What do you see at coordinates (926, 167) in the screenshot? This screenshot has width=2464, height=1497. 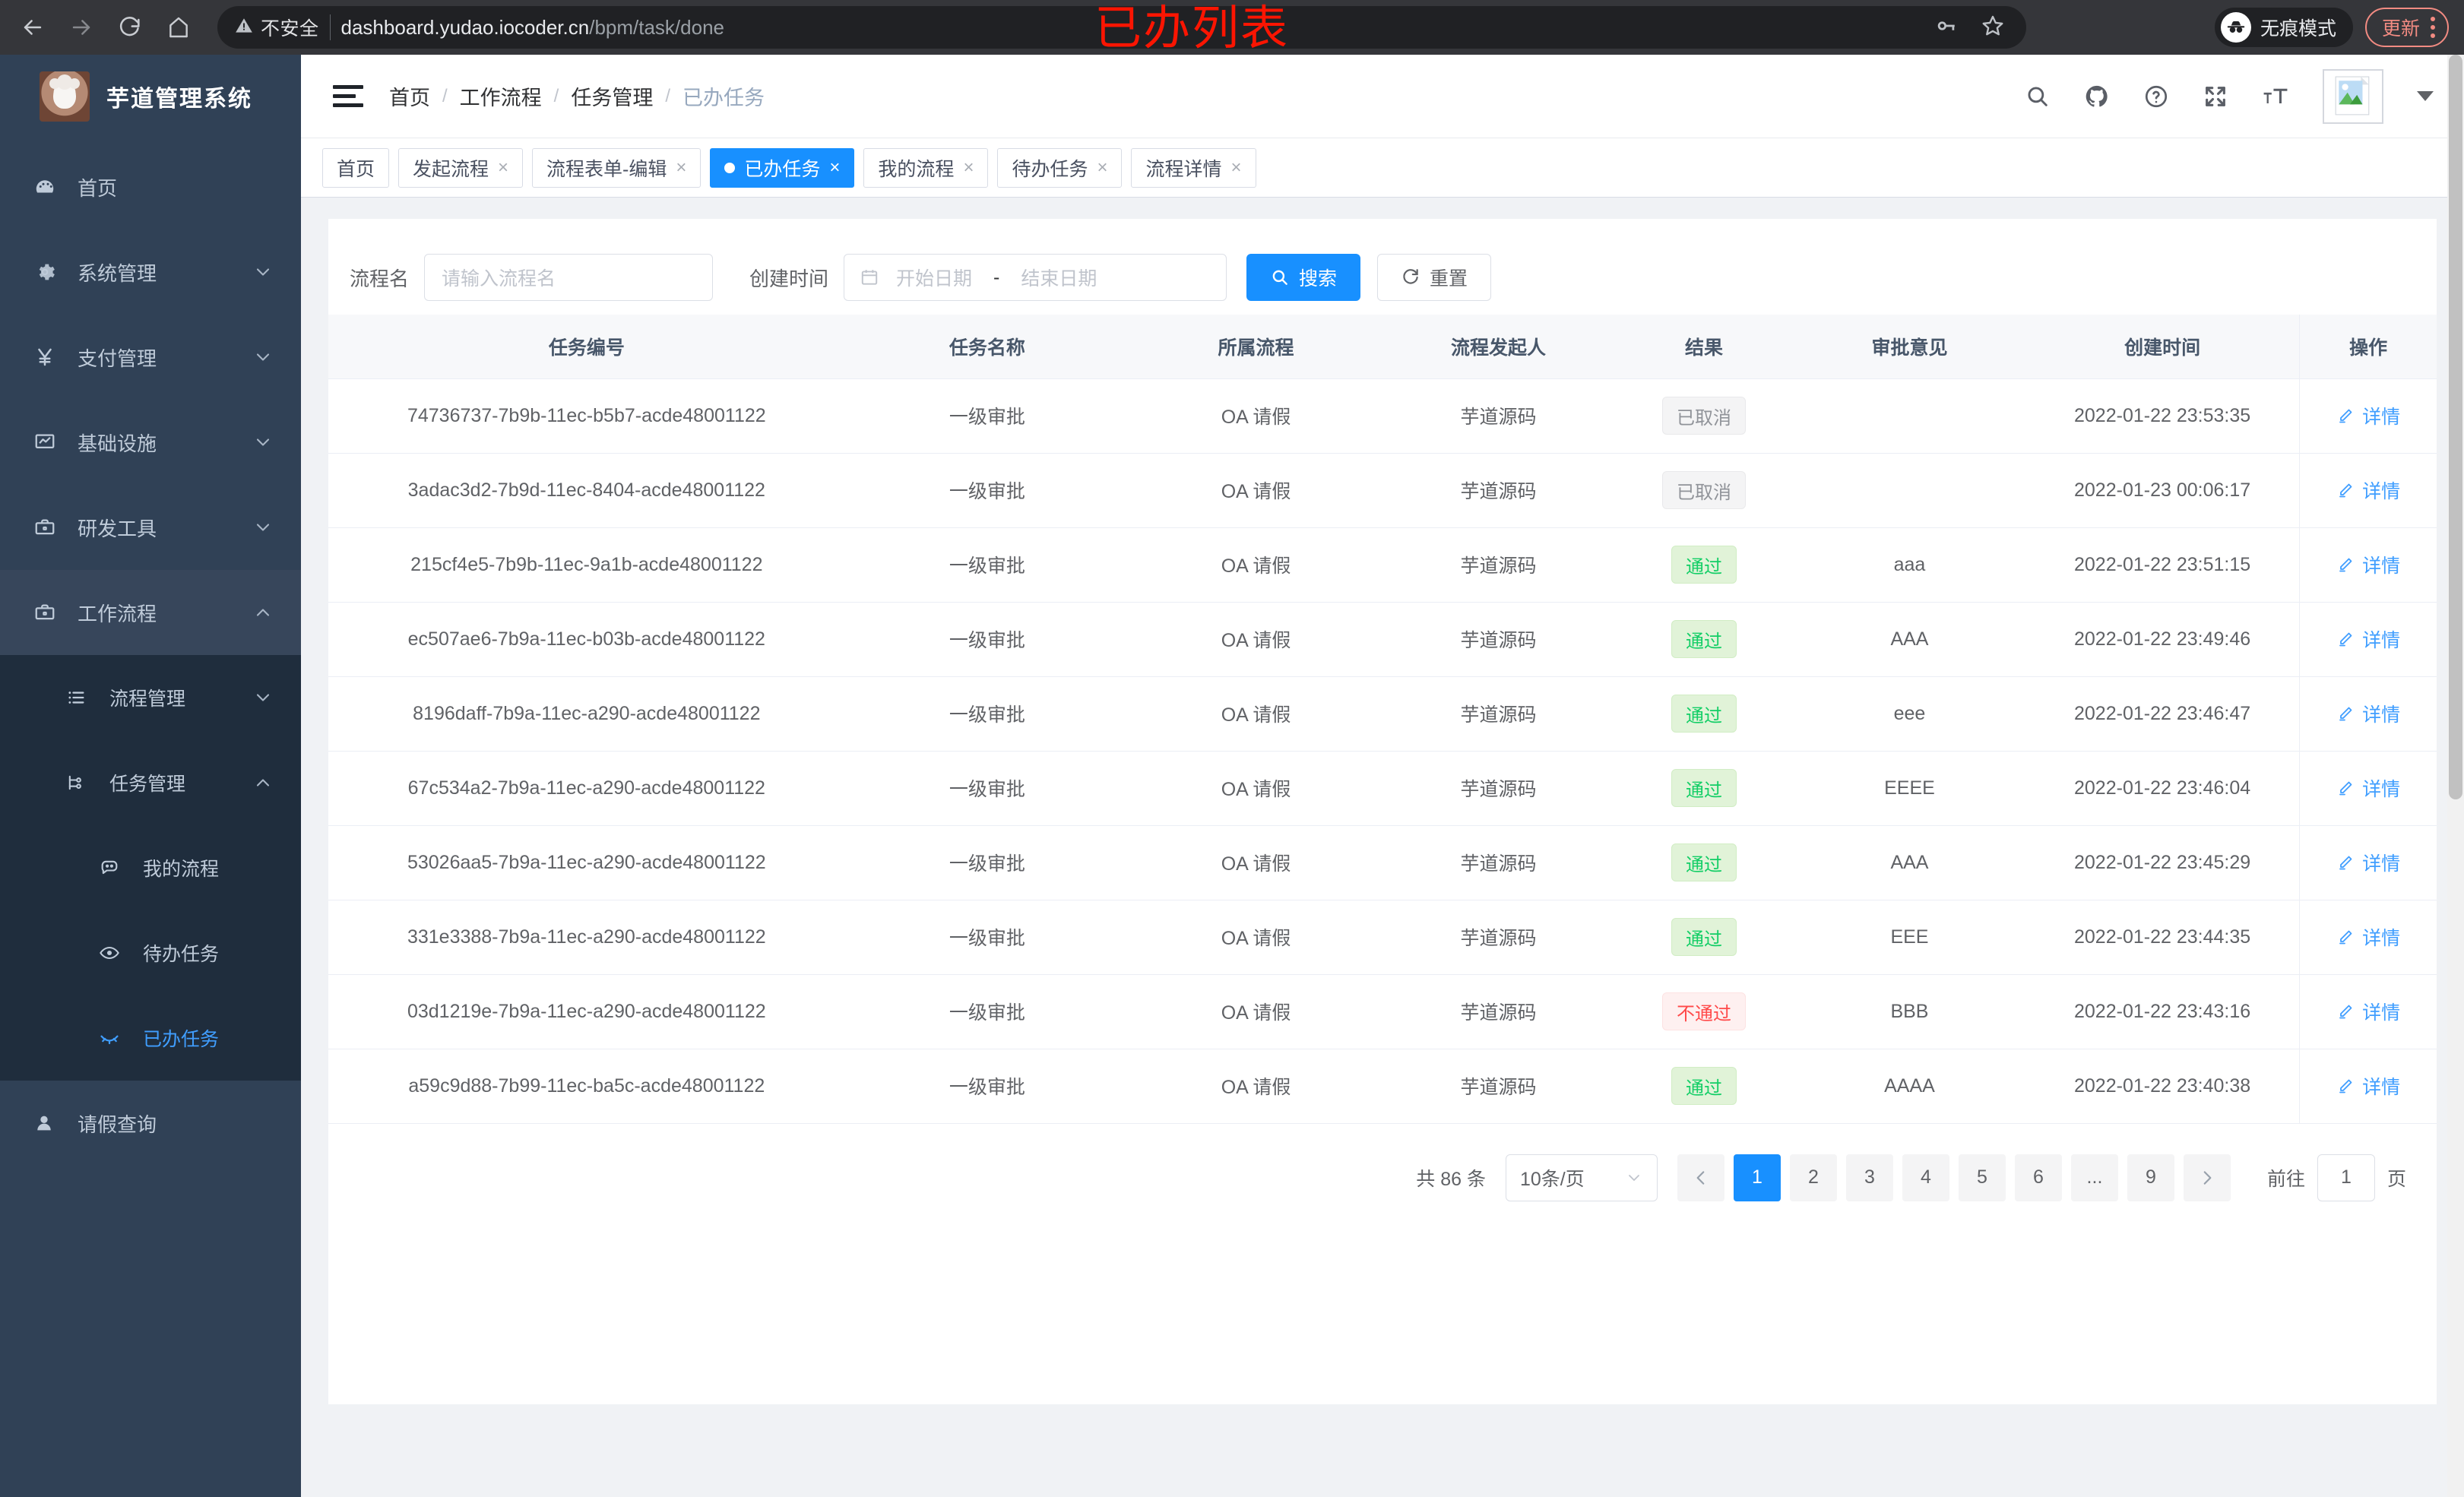 I see `tab-my-process: 我的流程 ×` at bounding box center [926, 167].